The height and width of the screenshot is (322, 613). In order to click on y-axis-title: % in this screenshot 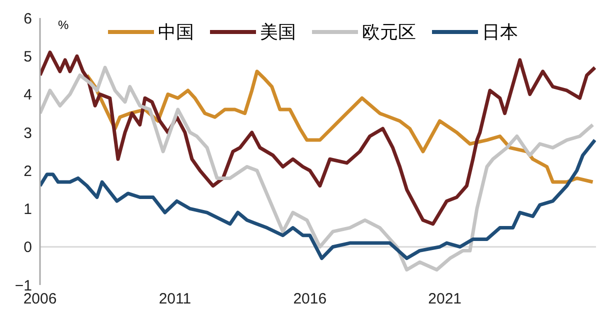, I will do `click(63, 25)`.